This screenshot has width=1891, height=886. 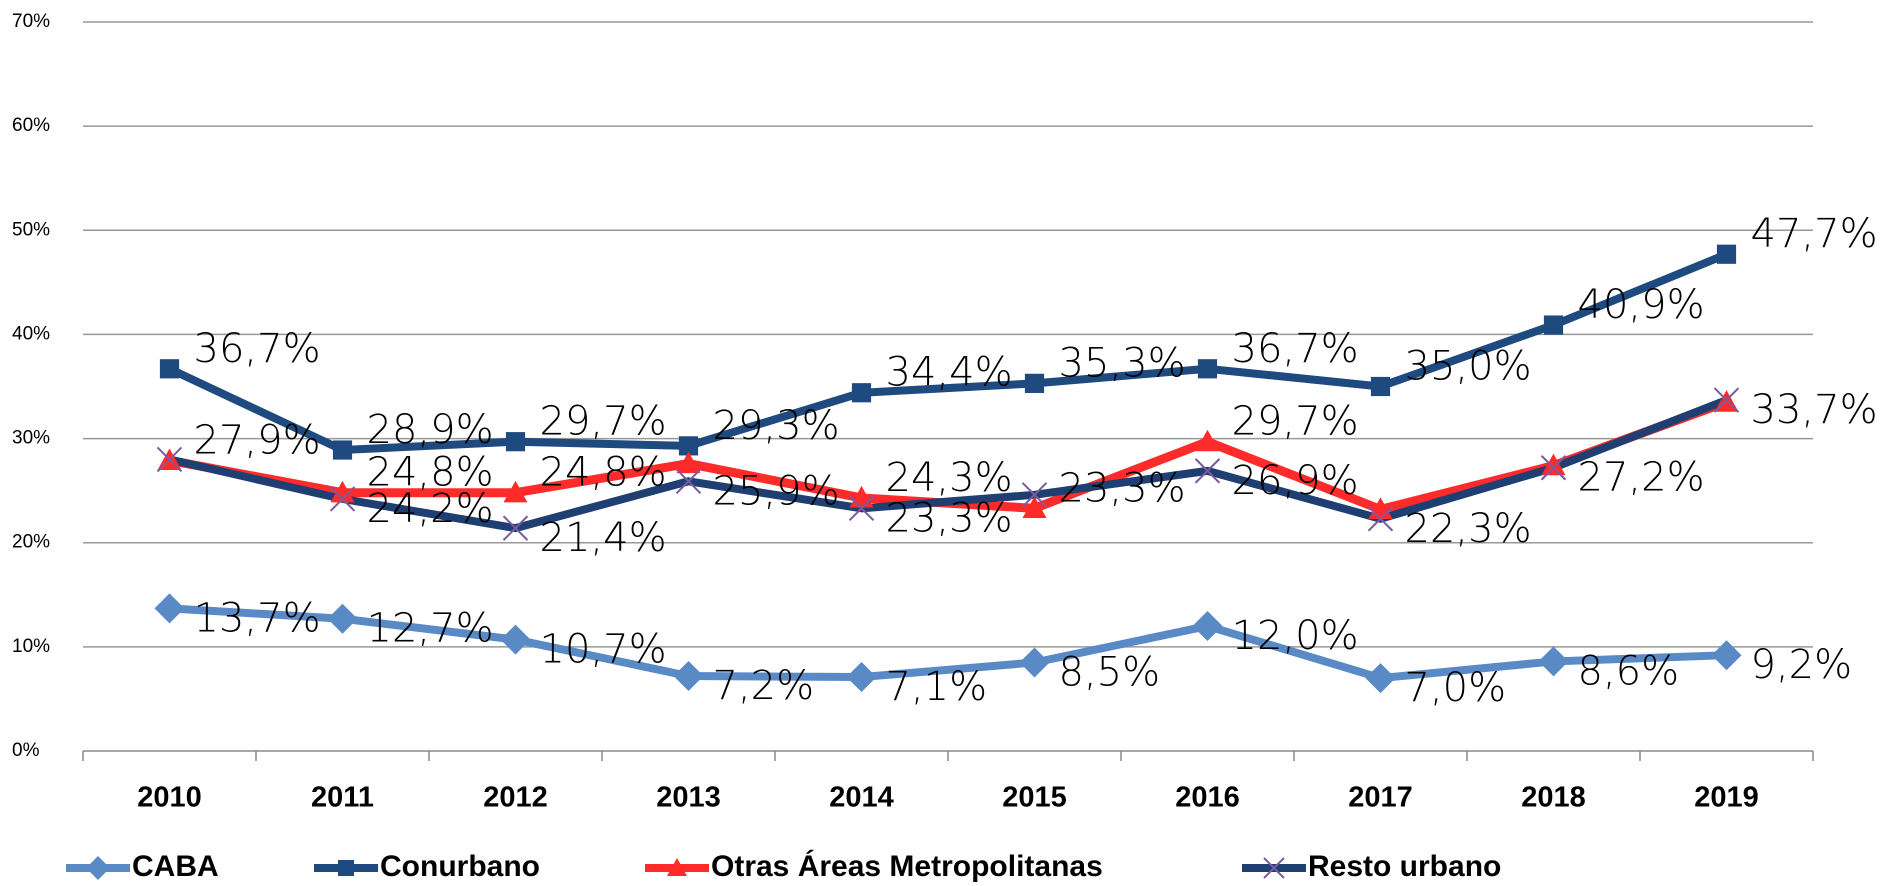 What do you see at coordinates (1802, 665) in the screenshot?
I see `data-label: 9,2%` at bounding box center [1802, 665].